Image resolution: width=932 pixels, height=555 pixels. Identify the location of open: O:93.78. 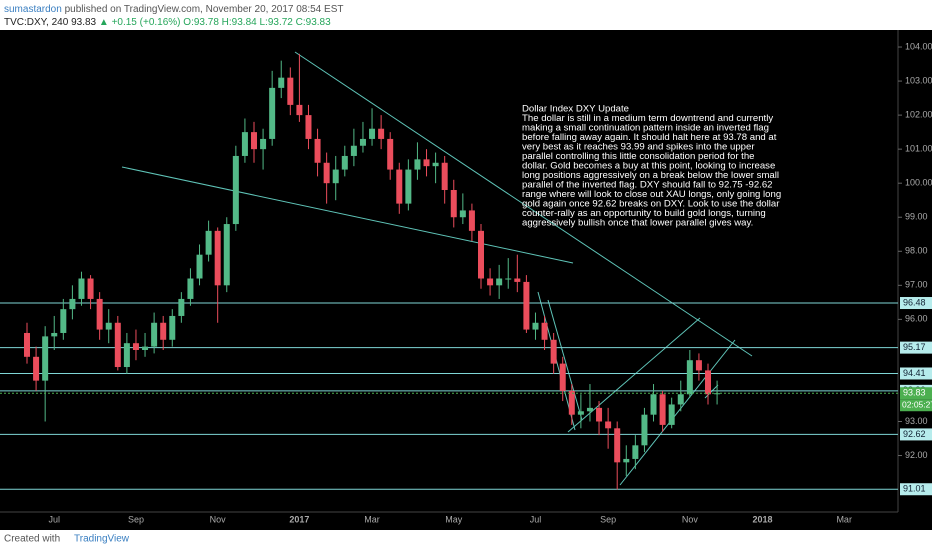
(201, 22).